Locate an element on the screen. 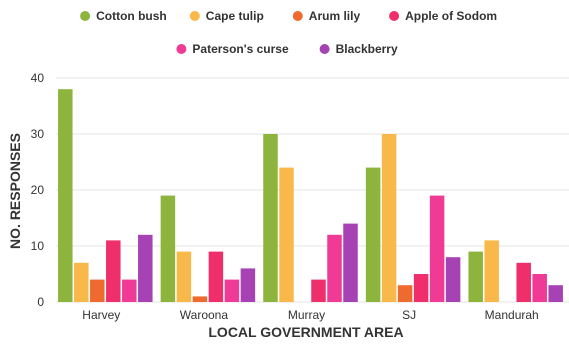 The height and width of the screenshot is (344, 569). legend-item: Apple of Sodom is located at coordinates (443, 16).